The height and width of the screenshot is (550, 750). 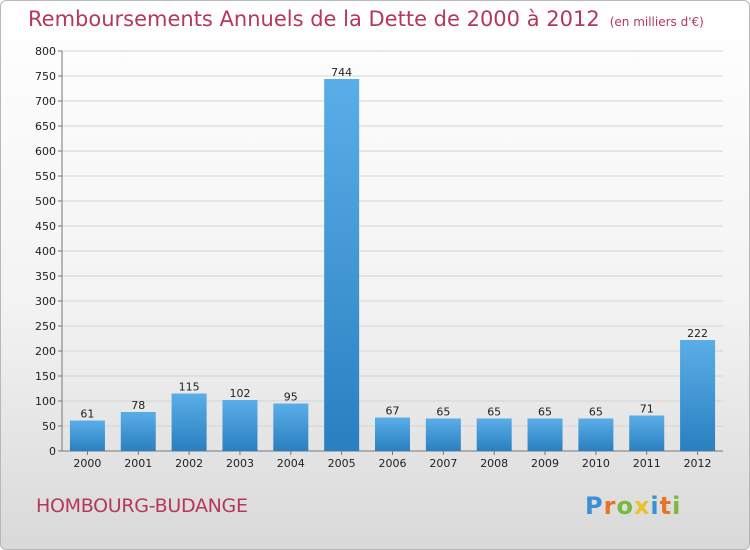 I want to click on bar-2003, so click(x=240, y=425).